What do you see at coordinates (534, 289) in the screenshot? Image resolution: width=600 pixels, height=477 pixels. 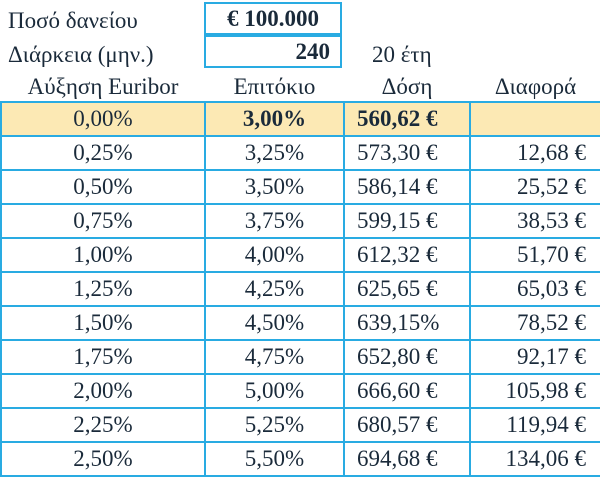 I see `cell-difference: 65,03 €` at bounding box center [534, 289].